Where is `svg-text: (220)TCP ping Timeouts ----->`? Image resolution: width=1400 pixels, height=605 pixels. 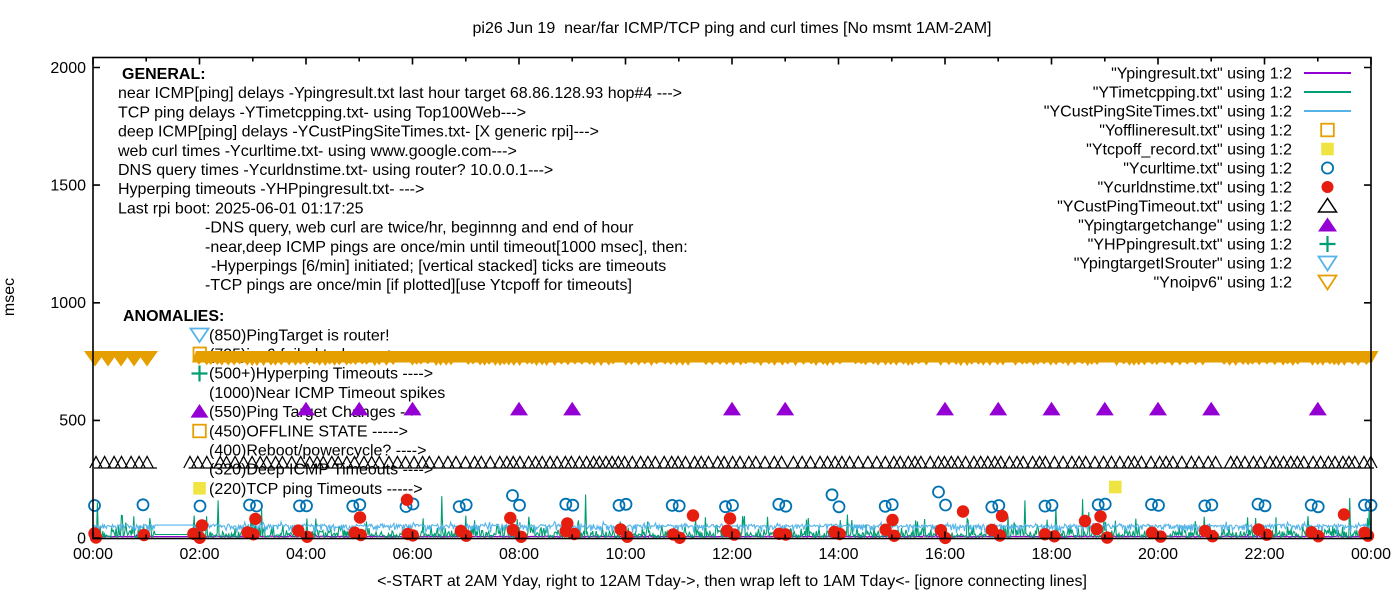 svg-text: (220)TCP ping Timeouts -----> is located at coordinates (316, 489).